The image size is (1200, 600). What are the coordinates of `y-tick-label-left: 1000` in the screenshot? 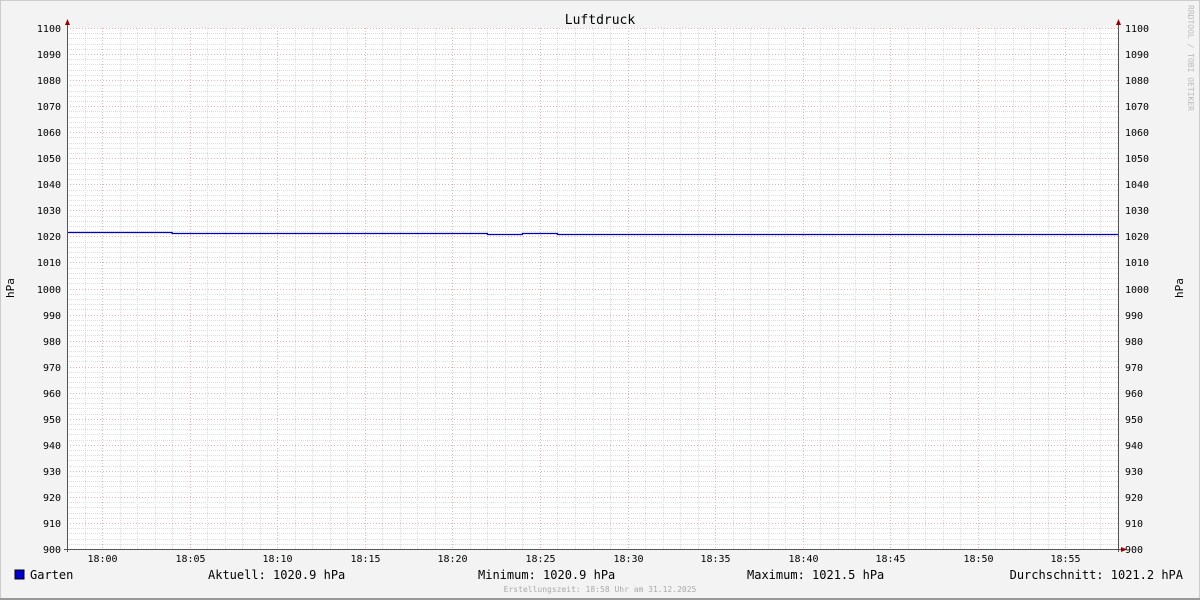 It's located at (49, 290).